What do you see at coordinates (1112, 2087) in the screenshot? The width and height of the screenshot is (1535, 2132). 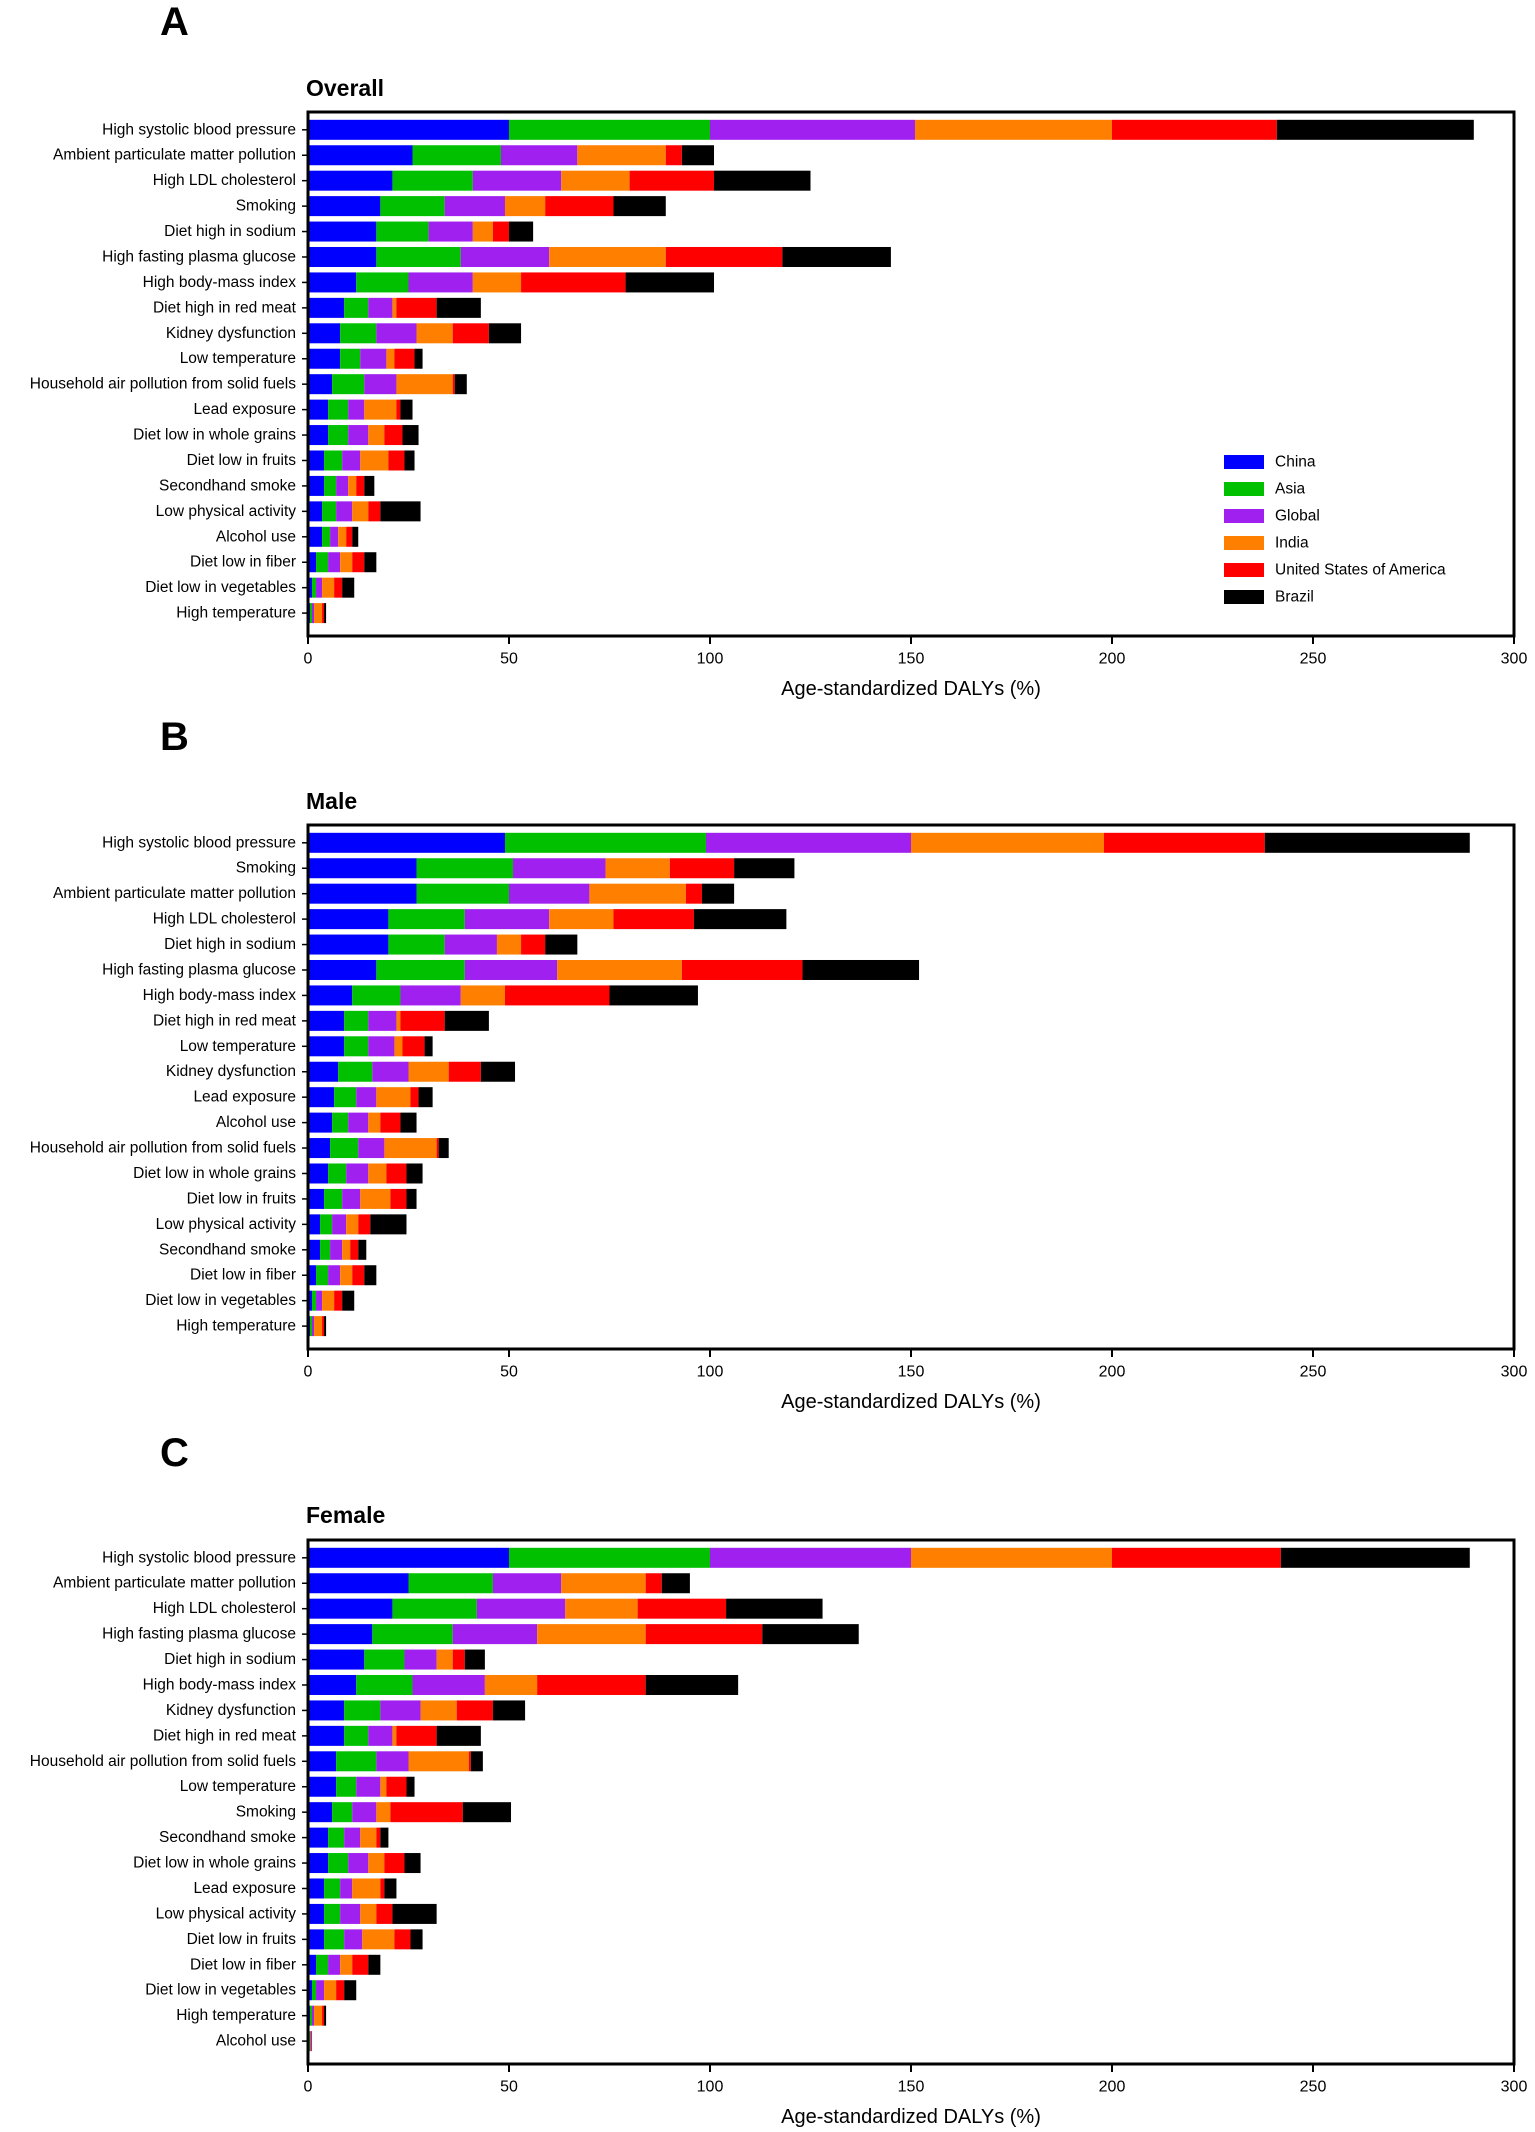 I see `x-tick-label: 200` at bounding box center [1112, 2087].